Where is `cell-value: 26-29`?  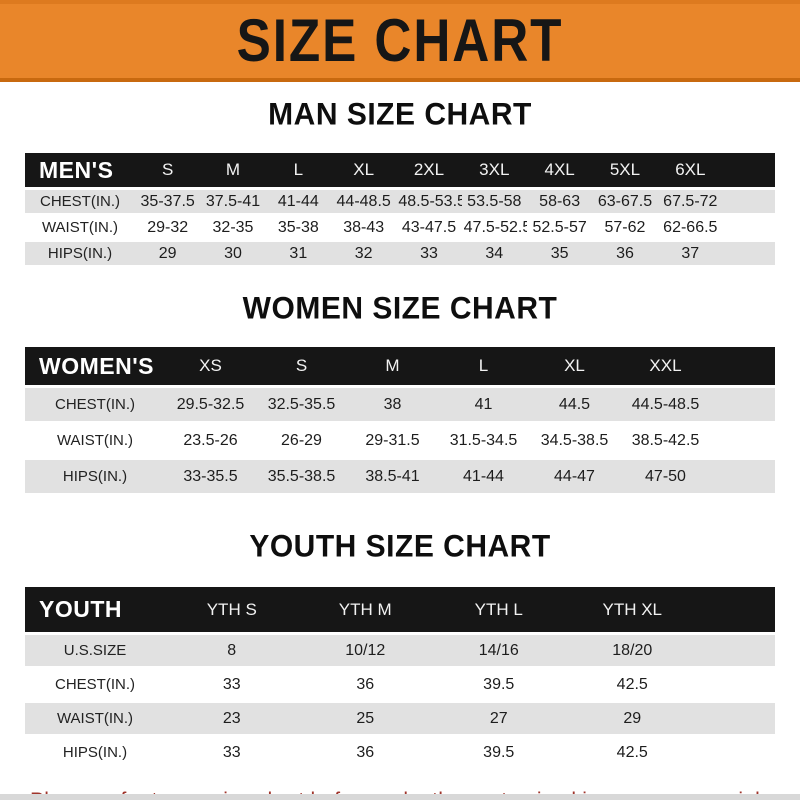
cell-value: 26-29 is located at coordinates (301, 440).